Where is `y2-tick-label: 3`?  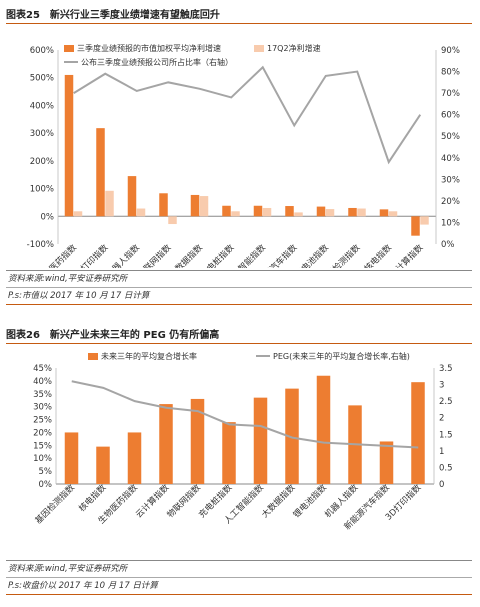 y2-tick-label: 3 is located at coordinates (441, 386).